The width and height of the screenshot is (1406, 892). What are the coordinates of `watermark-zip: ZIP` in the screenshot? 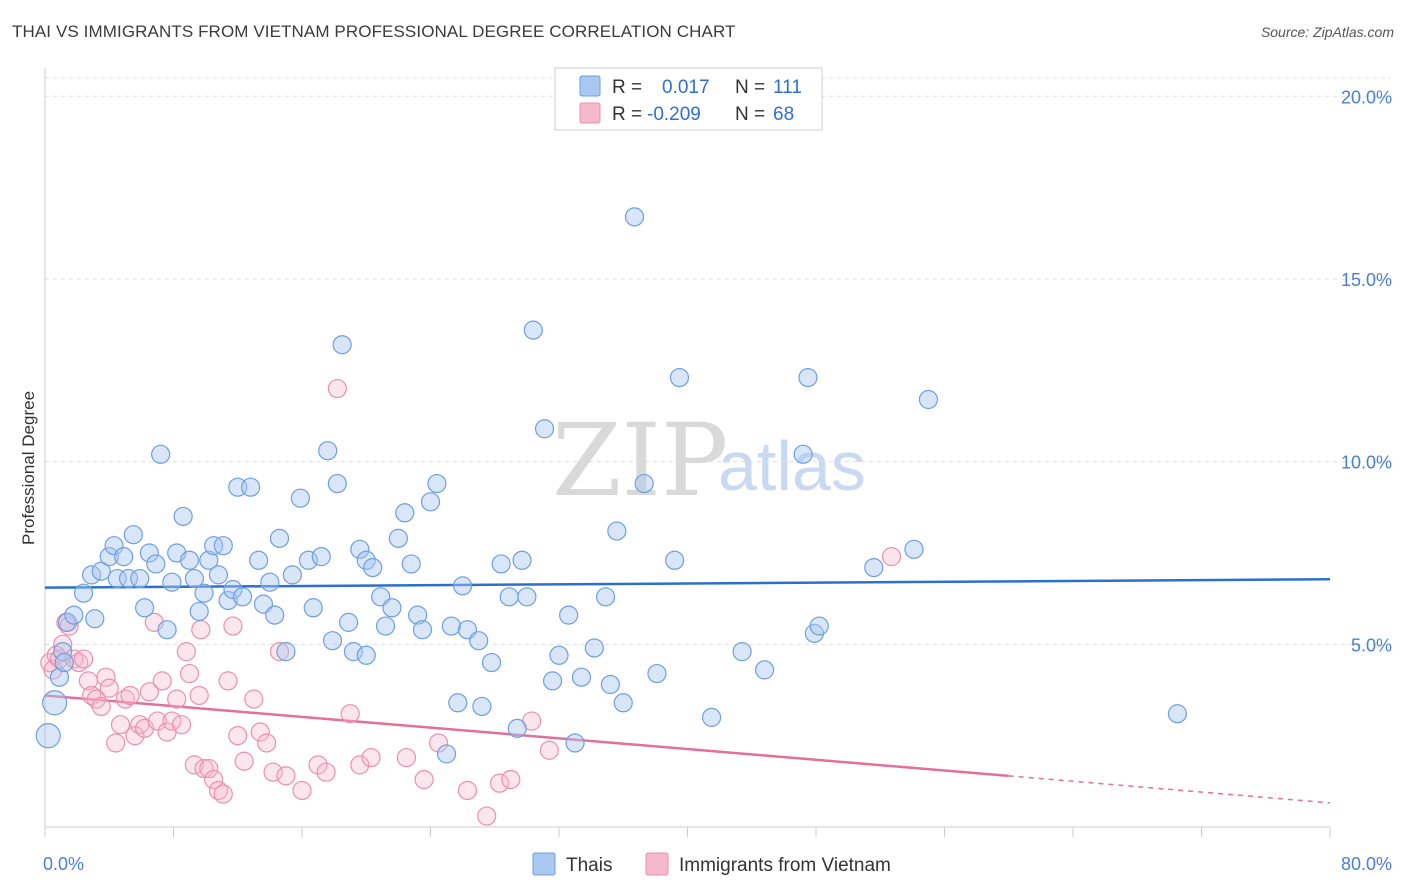 It's located at (640, 460).